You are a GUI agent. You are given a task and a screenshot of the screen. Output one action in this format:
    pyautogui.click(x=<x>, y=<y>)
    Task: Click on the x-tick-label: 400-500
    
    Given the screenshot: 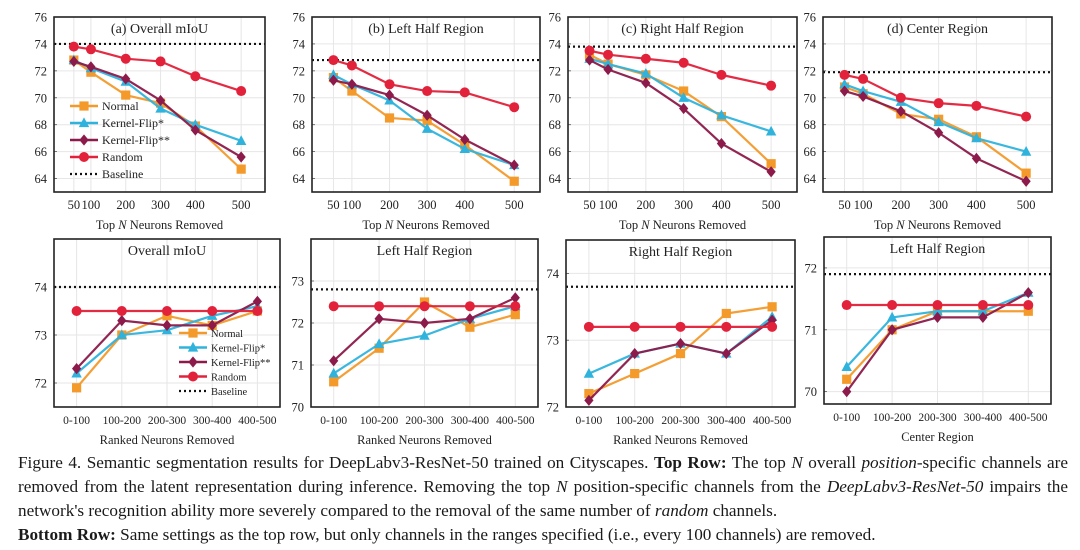 What is the action you would take?
    pyautogui.click(x=515, y=421)
    